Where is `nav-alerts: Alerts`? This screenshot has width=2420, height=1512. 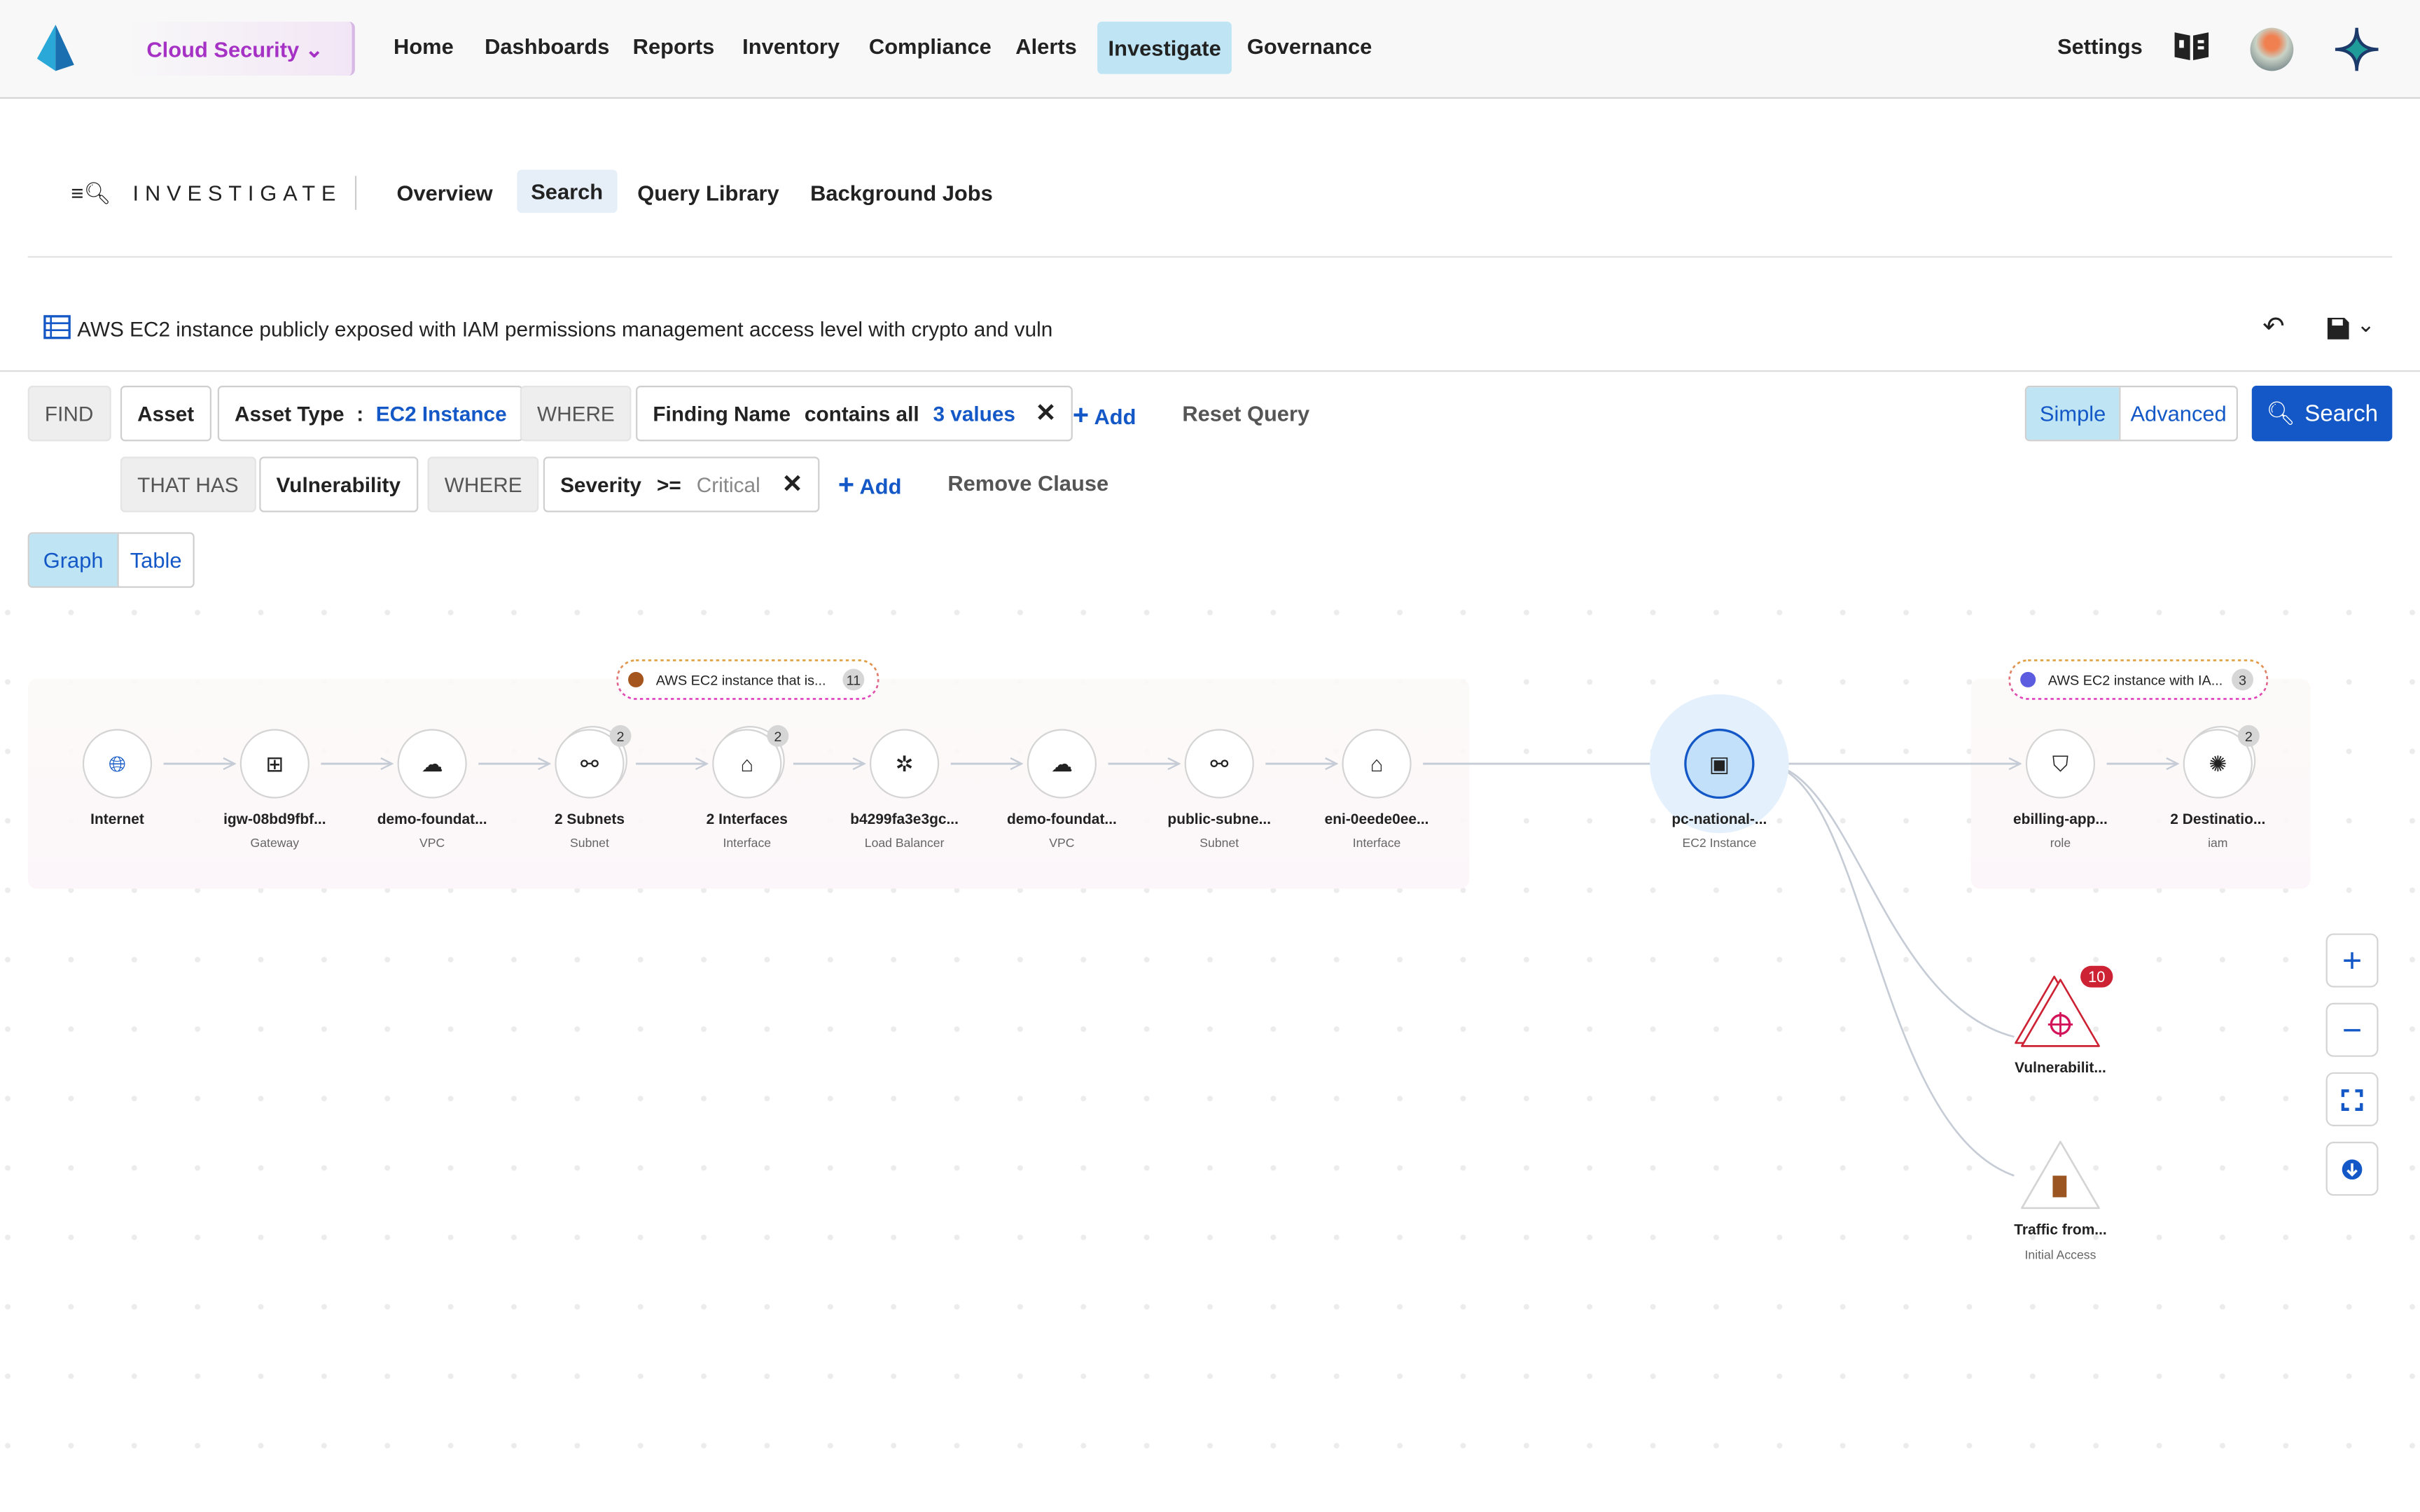 nav-alerts: Alerts is located at coordinates (1046, 46).